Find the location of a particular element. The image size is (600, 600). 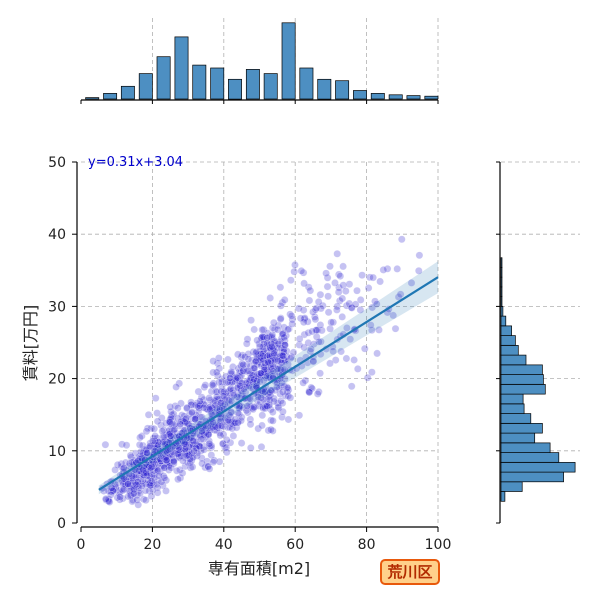

right-hist-grid is located at coordinates (540, 306).